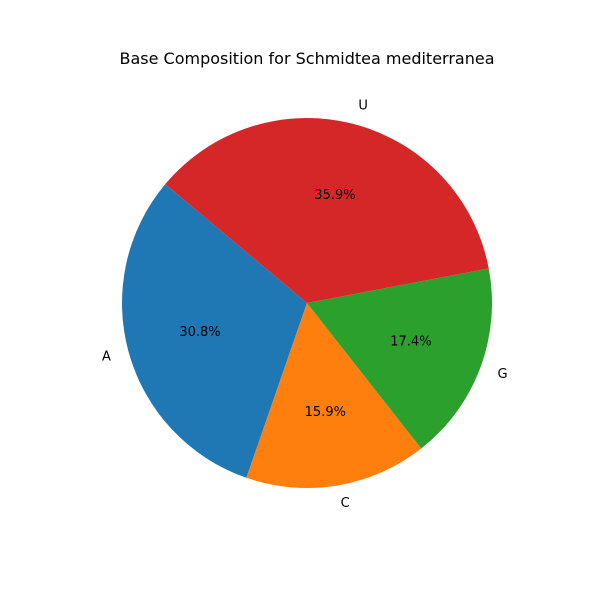  Describe the element at coordinates (325, 412) in the screenshot. I see `pie-percent-label-c: 15.9%` at that location.